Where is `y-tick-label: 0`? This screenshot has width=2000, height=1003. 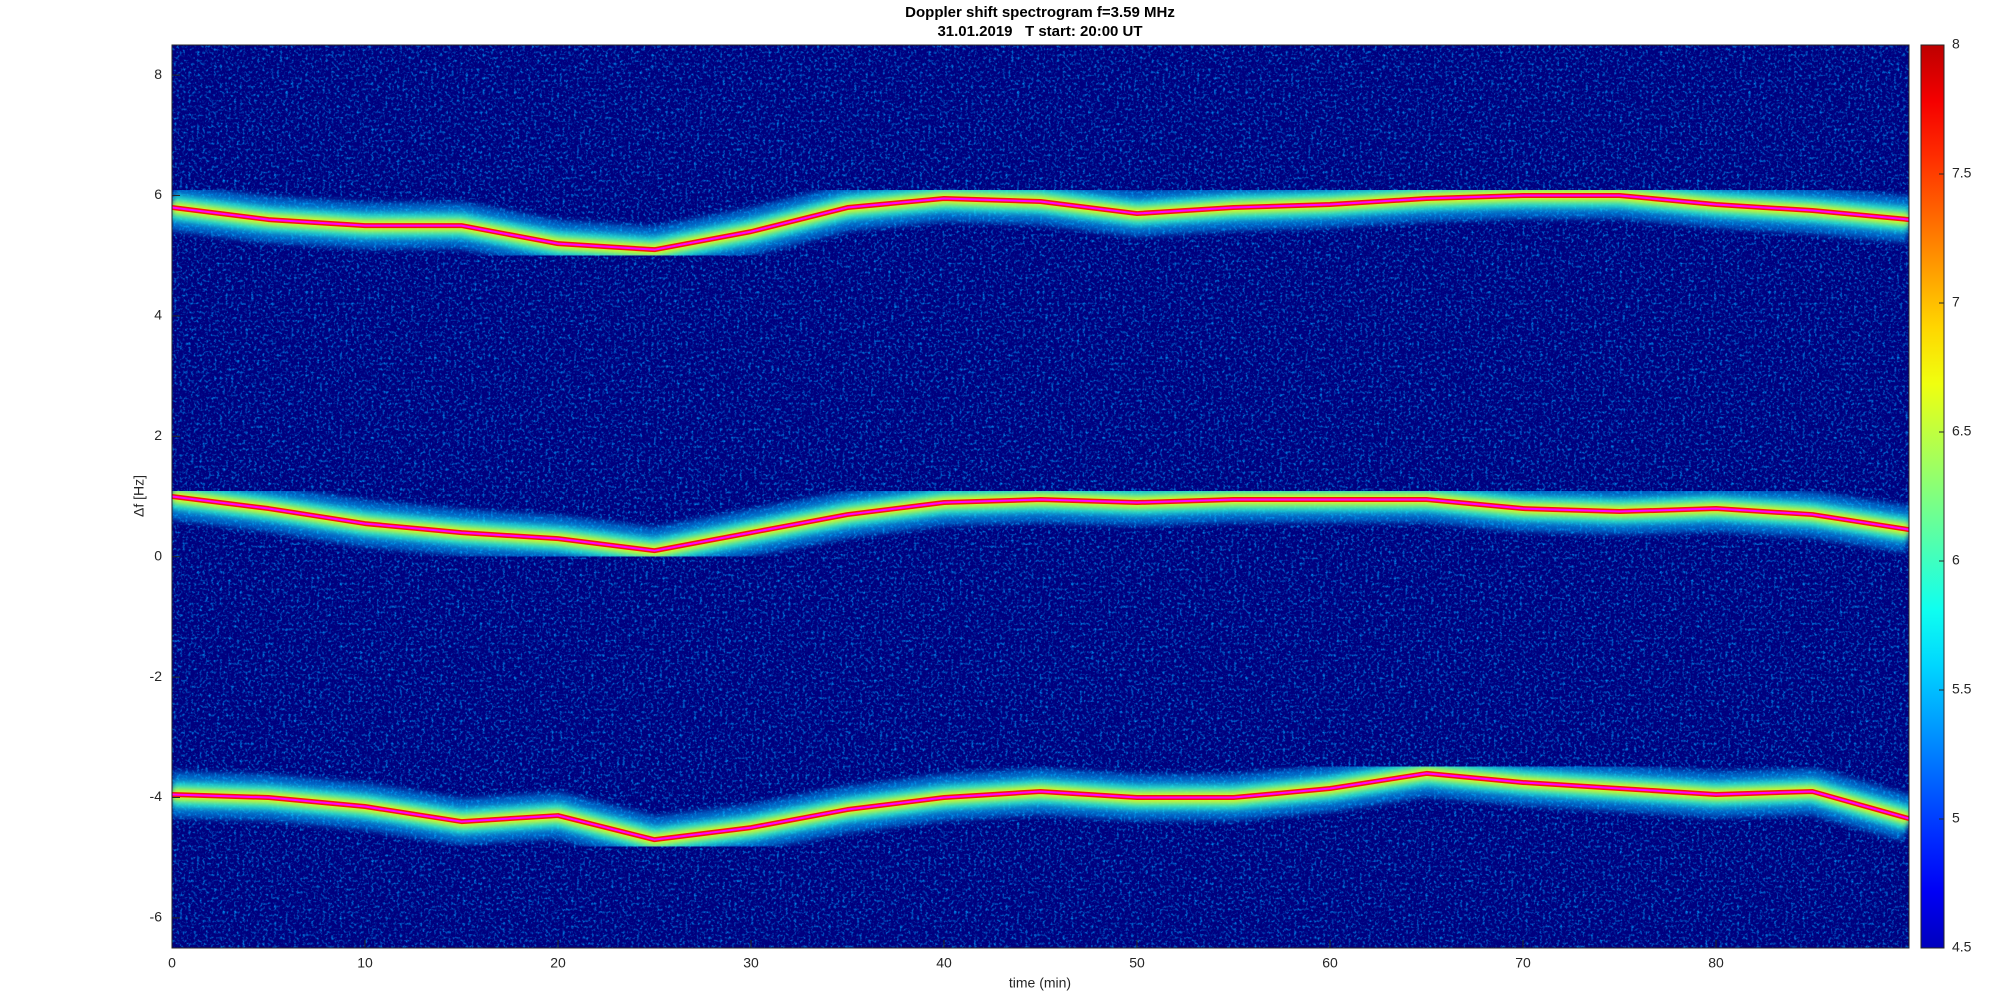
y-tick-label: 0 is located at coordinates (158, 555).